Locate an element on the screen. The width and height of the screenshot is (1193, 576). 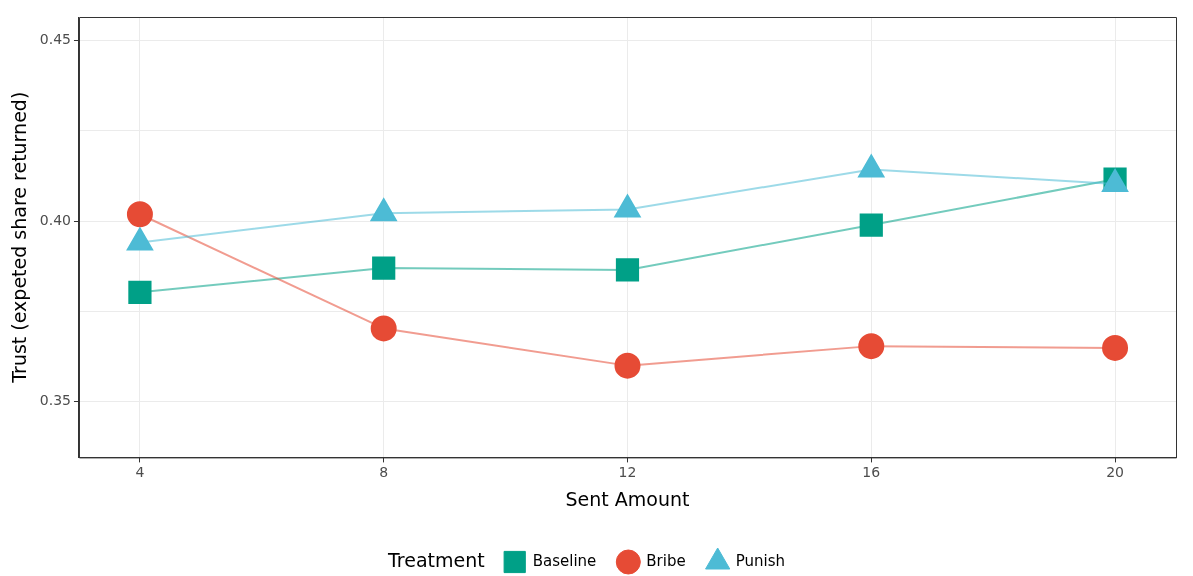
x-tick-label: 4 is located at coordinates (140, 472).